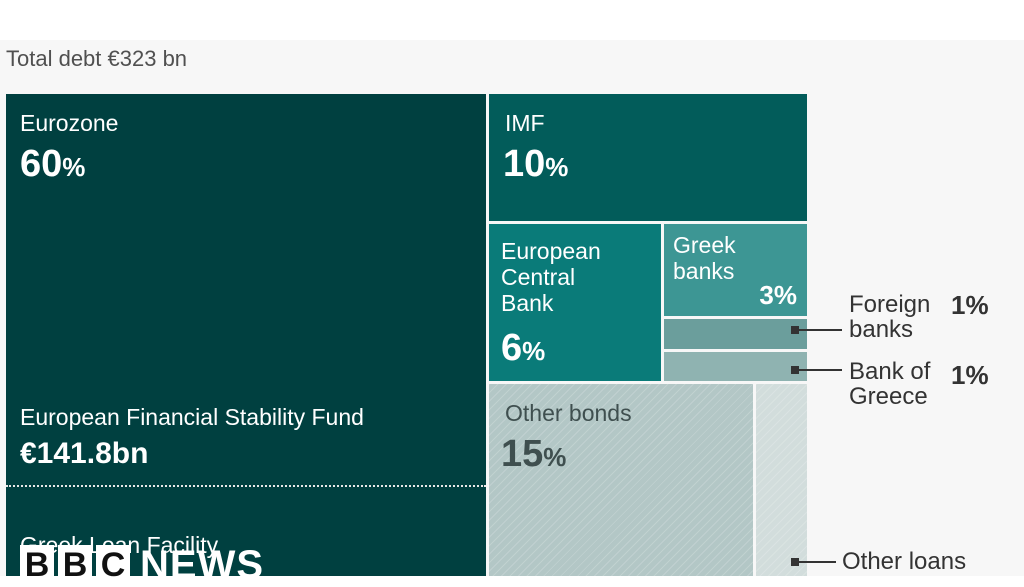 The height and width of the screenshot is (587, 1024). I want to click on bbc-news-logo: B B C NEWS, so click(142, 565).